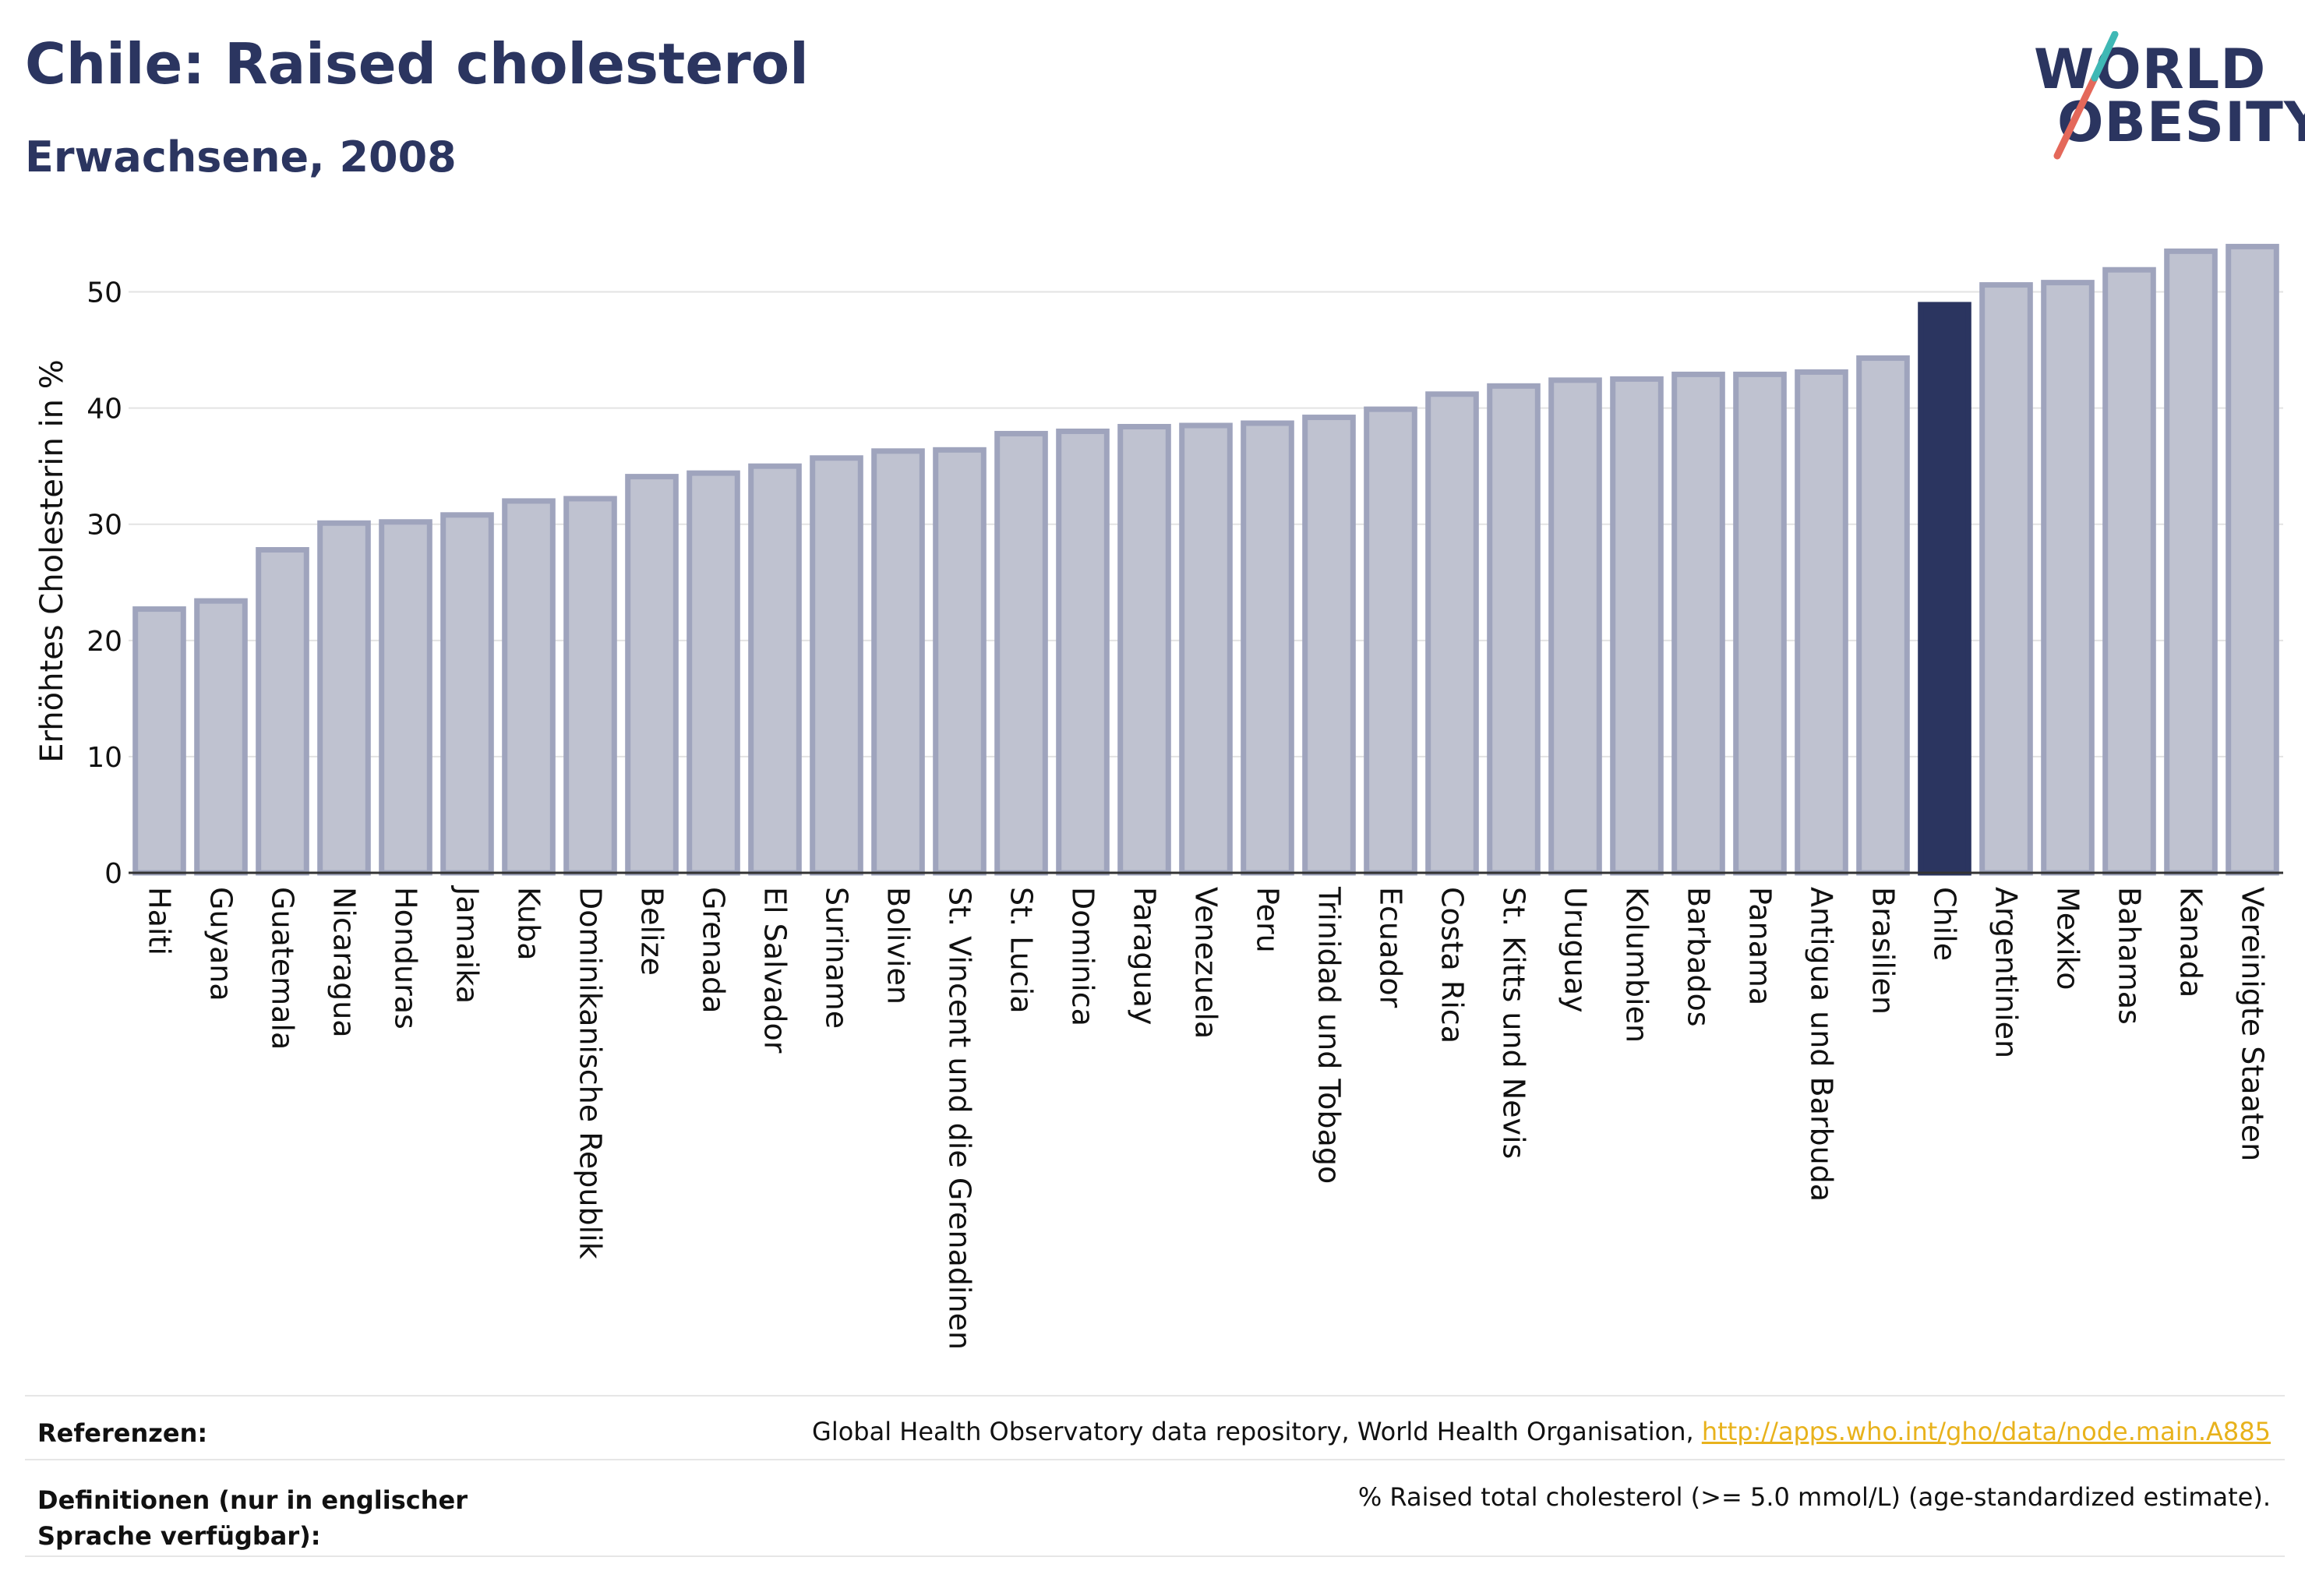 The height and width of the screenshot is (1596, 2305). I want to click on y-tick-label: 20, so click(104, 642).